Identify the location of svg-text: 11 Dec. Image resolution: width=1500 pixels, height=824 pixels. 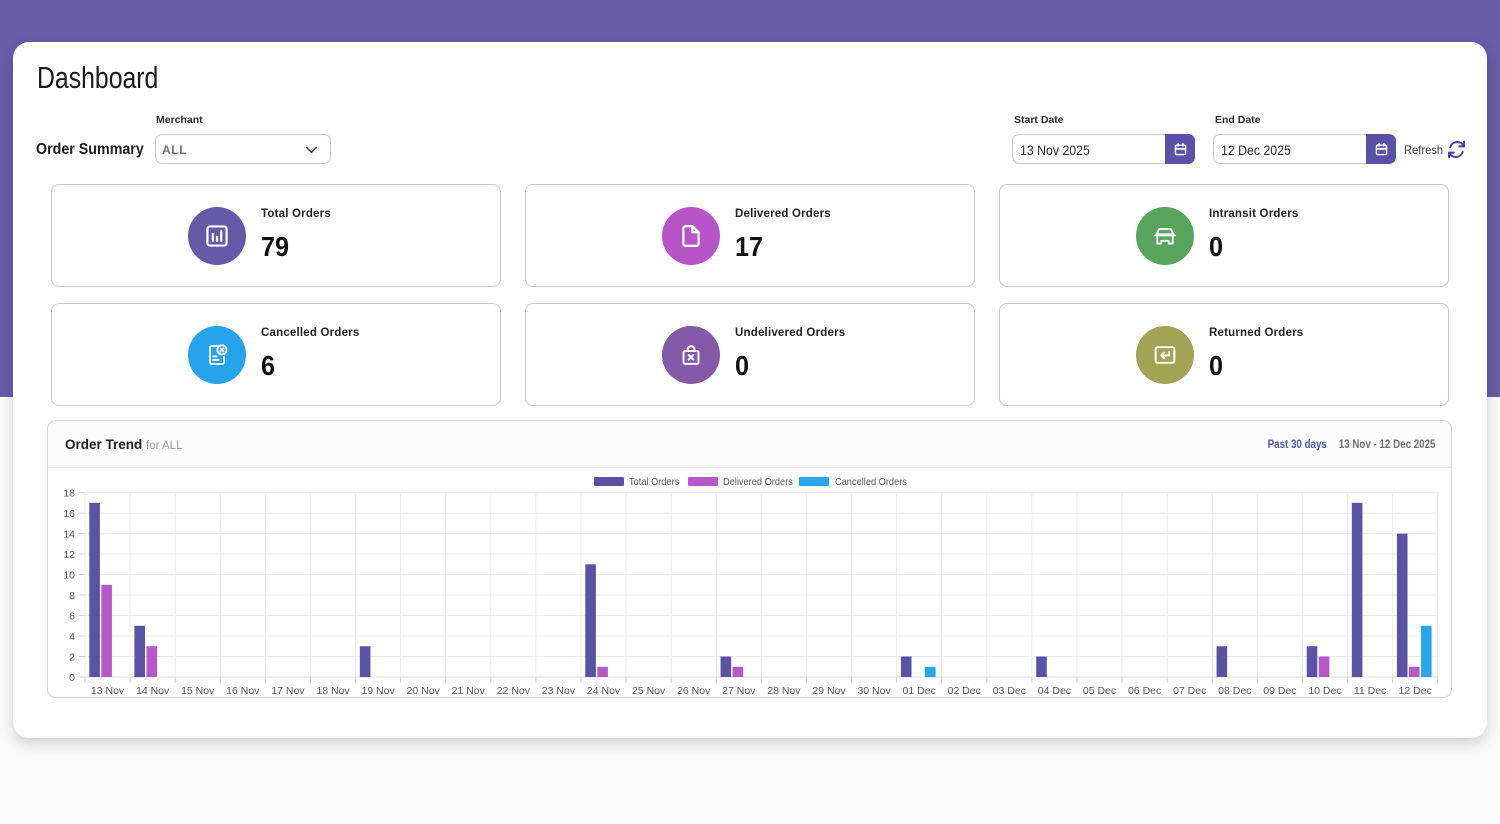
(1370, 691).